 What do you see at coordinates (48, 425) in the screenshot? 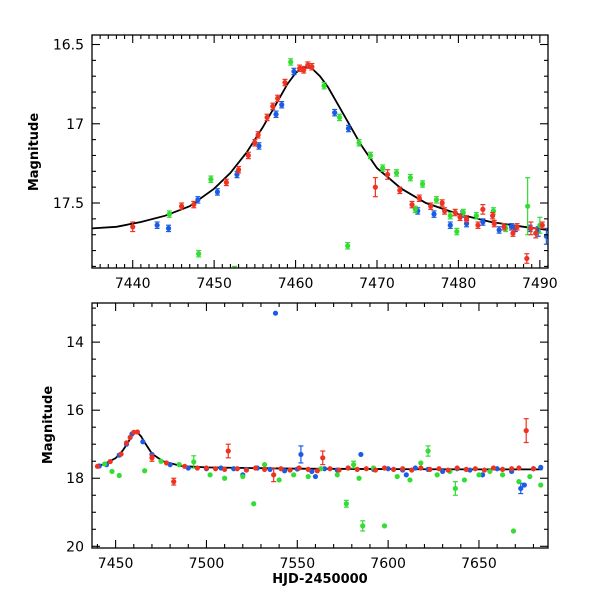
I see `bottom-y-axis-label: Magnitude` at bounding box center [48, 425].